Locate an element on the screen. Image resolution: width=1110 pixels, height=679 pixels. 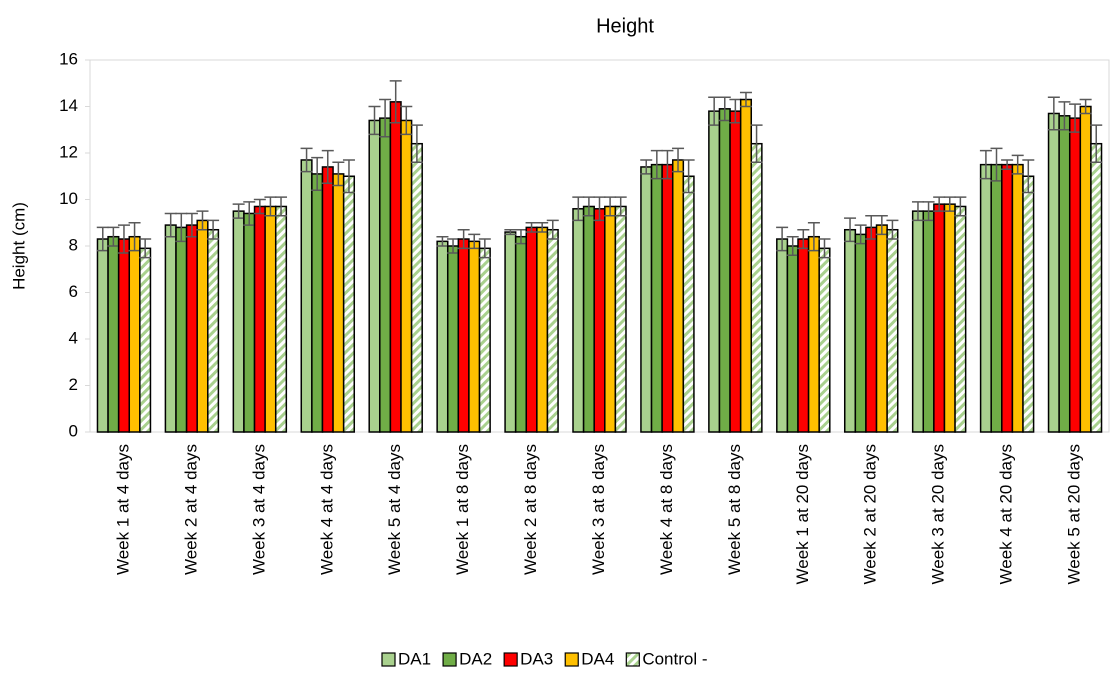
legend-label: DA4 is located at coordinates (597, 658).